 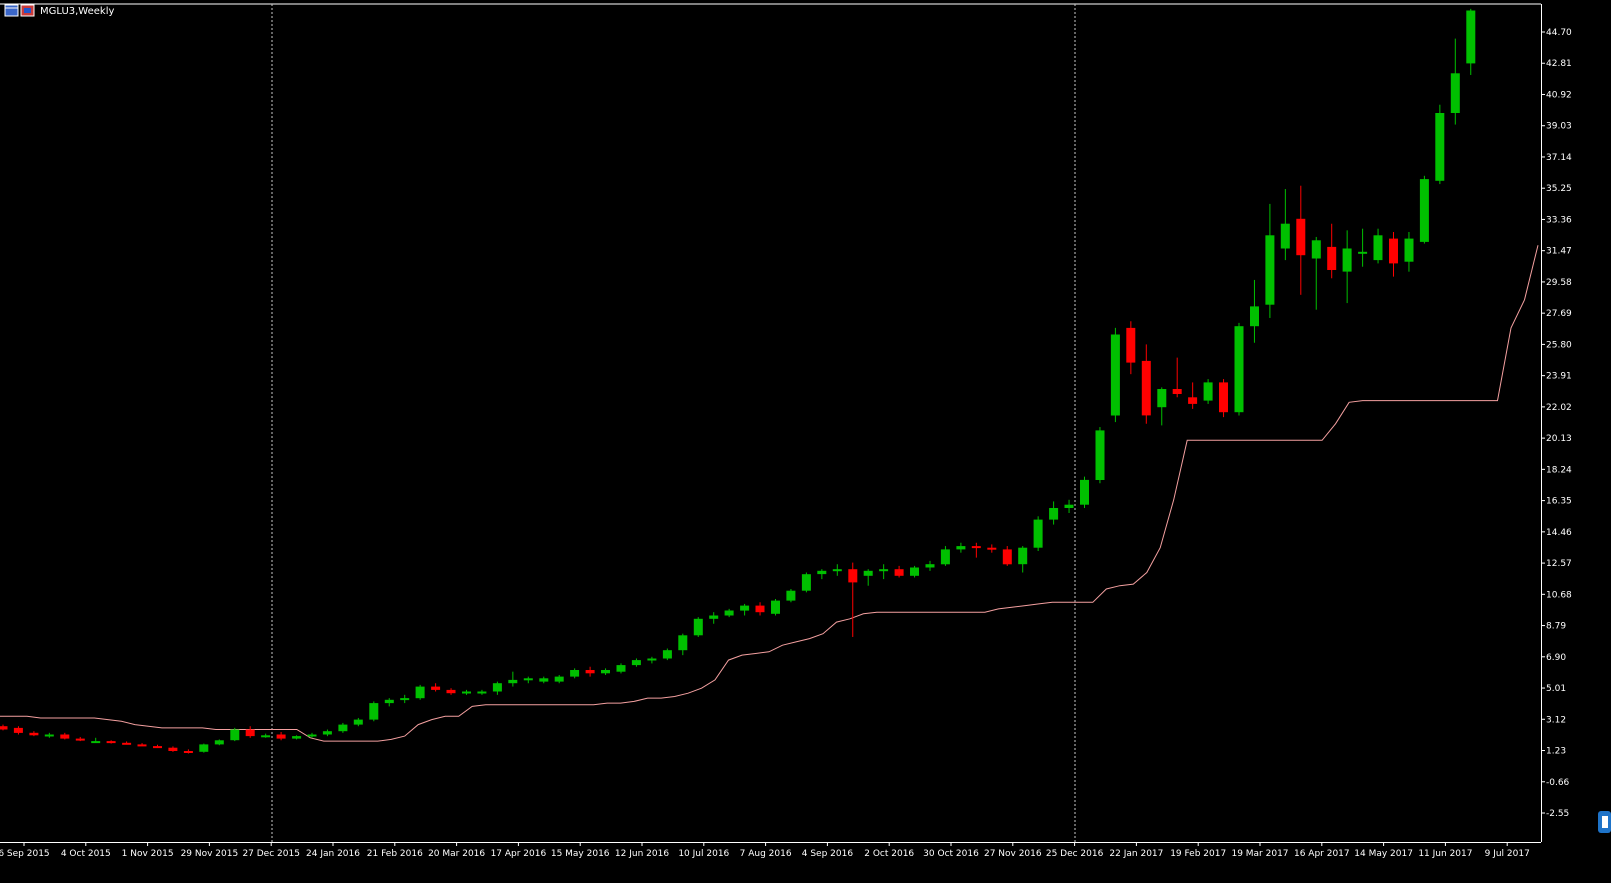 I want to click on time-tick-label: 15 May 2016, so click(x=580, y=854).